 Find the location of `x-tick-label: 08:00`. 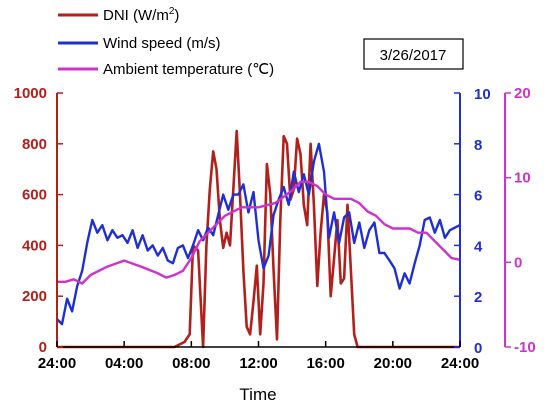

x-tick-label: 08:00 is located at coordinates (191, 363).